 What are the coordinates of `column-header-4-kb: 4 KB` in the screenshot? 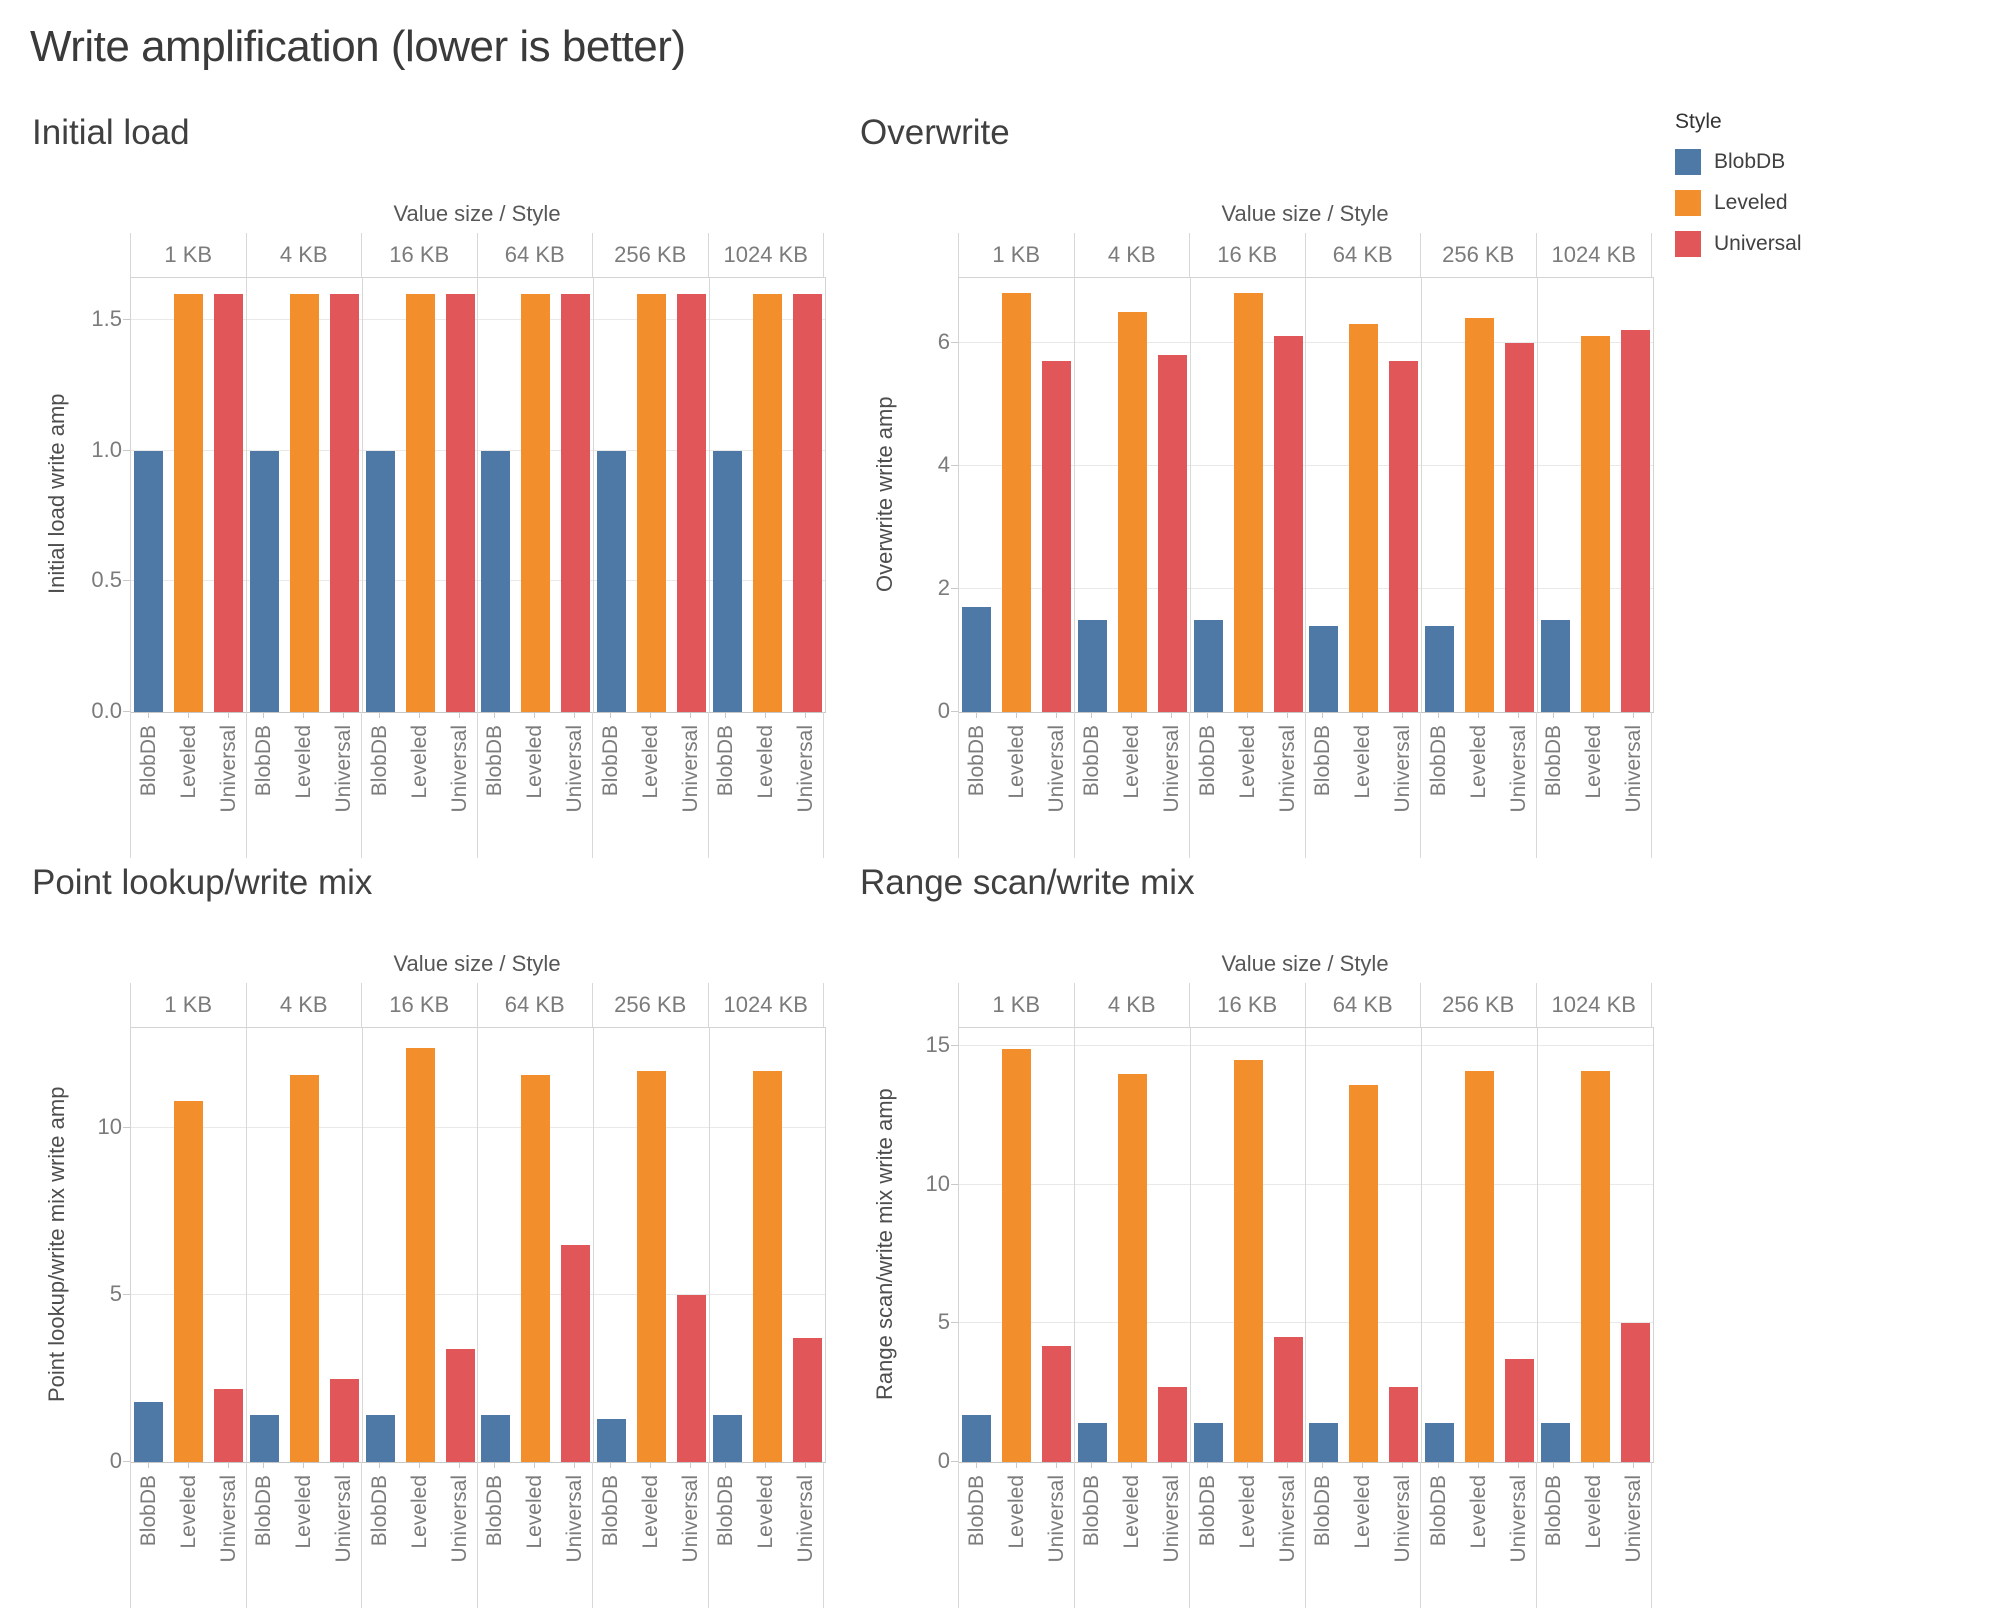 It's located at (1131, 255).